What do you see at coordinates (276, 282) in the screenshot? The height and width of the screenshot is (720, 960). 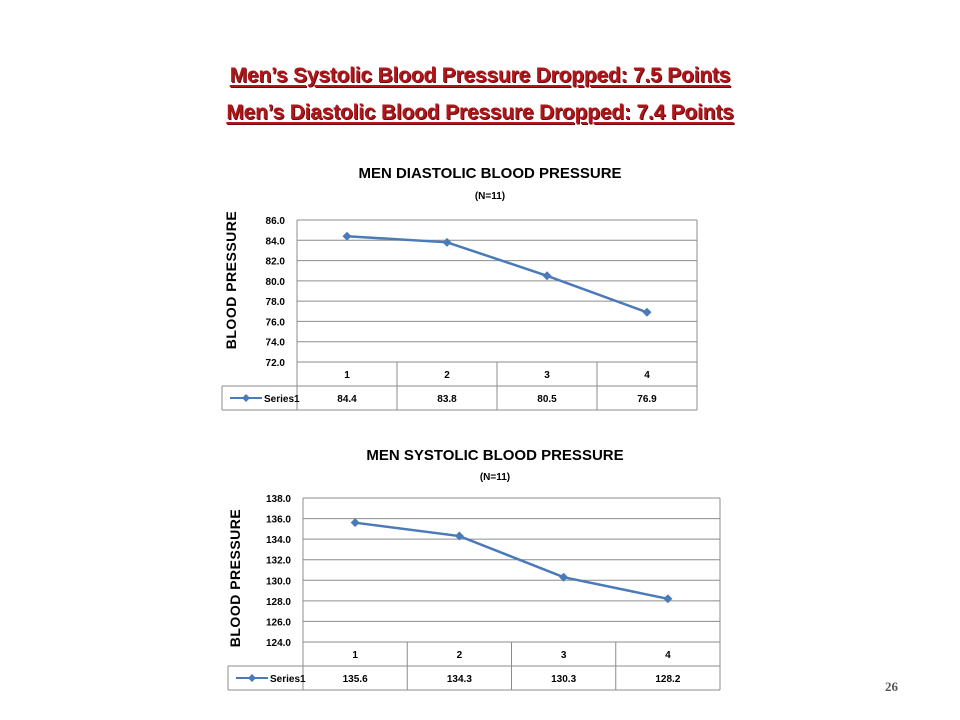 I see `y-tick-label: 80.0` at bounding box center [276, 282].